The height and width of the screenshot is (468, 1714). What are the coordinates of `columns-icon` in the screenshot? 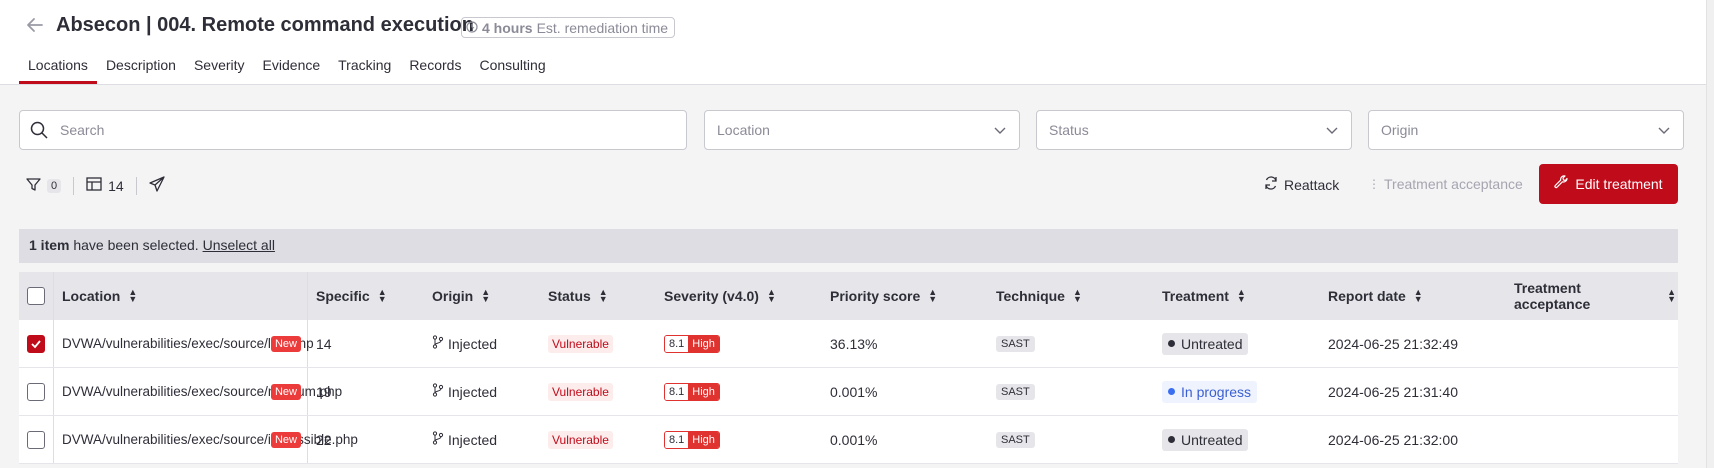 It's located at (94, 185).